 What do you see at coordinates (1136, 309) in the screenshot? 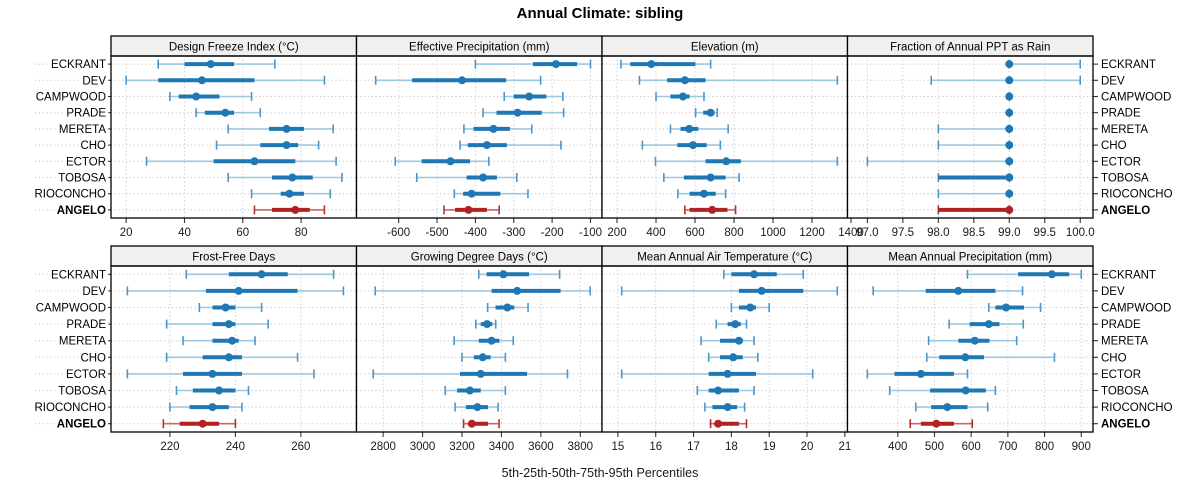
I see `station-label-right-campwood: CAMPWOOD` at bounding box center [1136, 309].